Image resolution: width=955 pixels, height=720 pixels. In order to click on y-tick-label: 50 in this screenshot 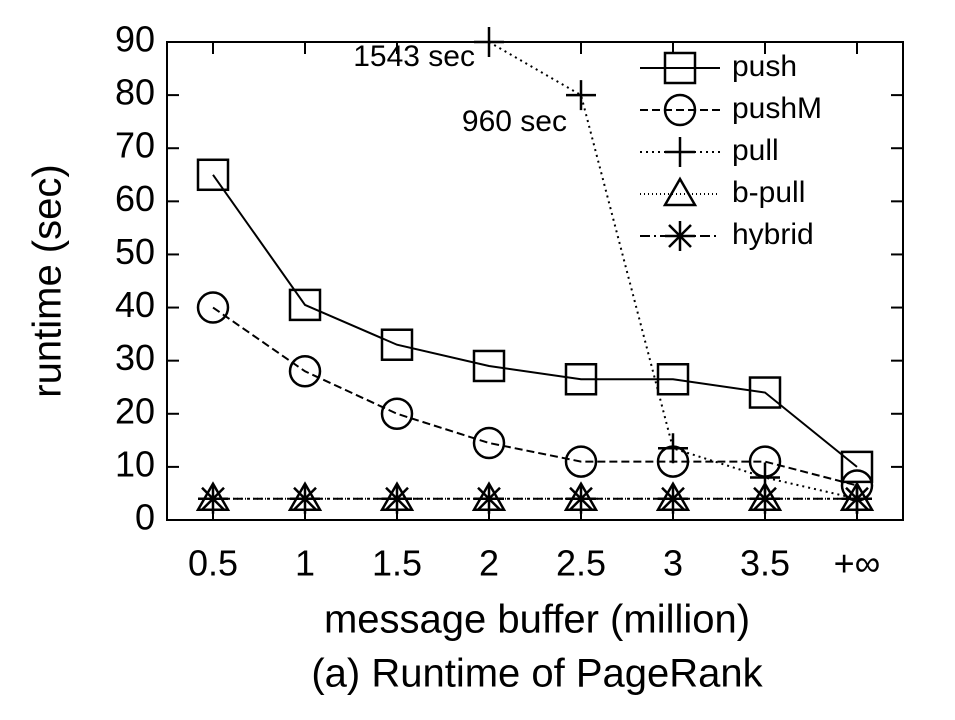, I will do `click(135, 251)`.